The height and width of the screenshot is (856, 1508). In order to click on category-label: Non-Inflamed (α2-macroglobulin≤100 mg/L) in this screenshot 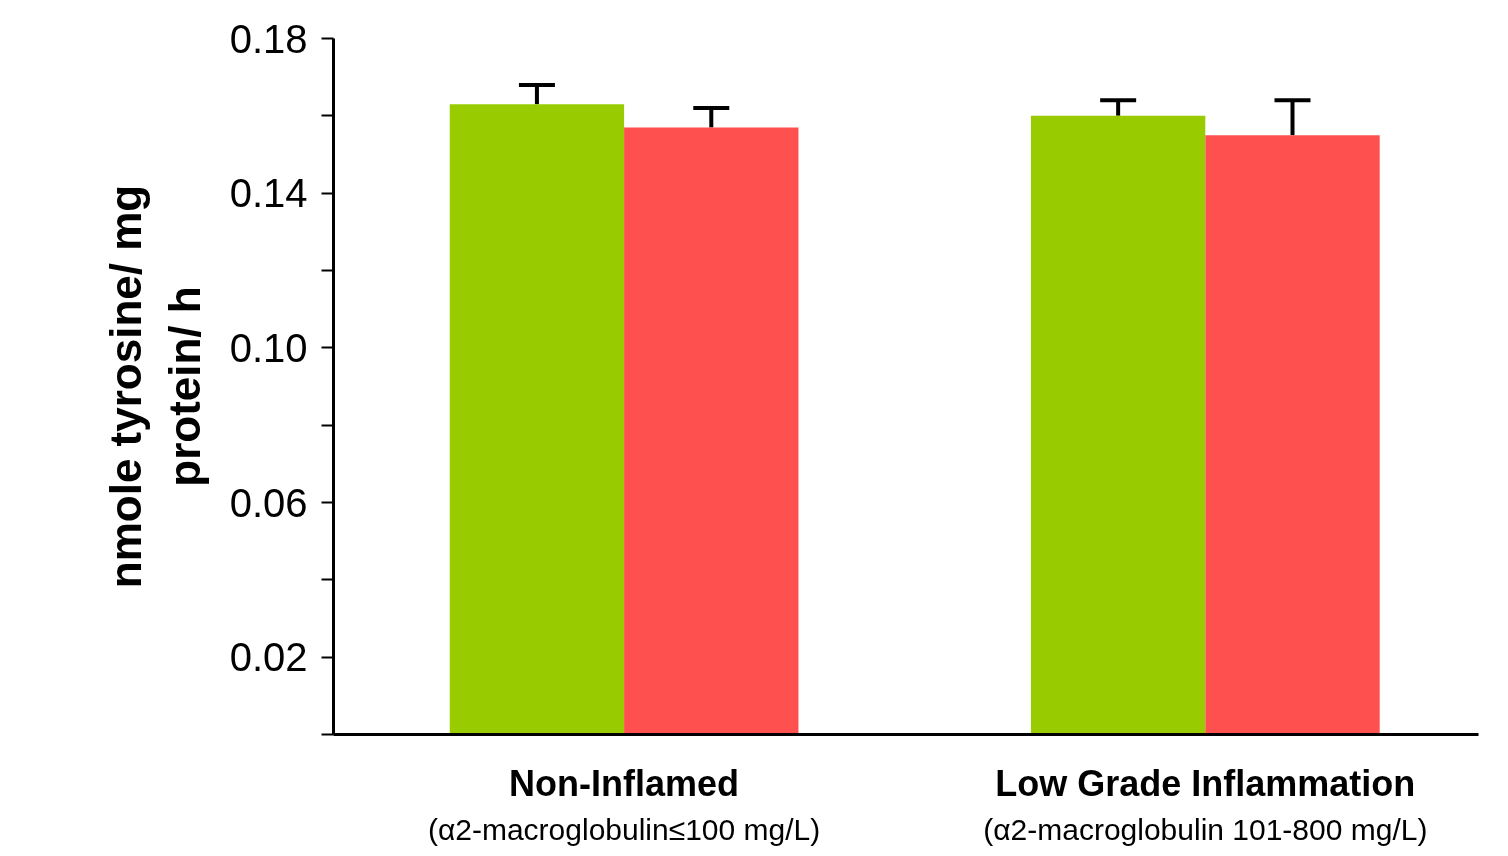, I will do `click(624, 804)`.